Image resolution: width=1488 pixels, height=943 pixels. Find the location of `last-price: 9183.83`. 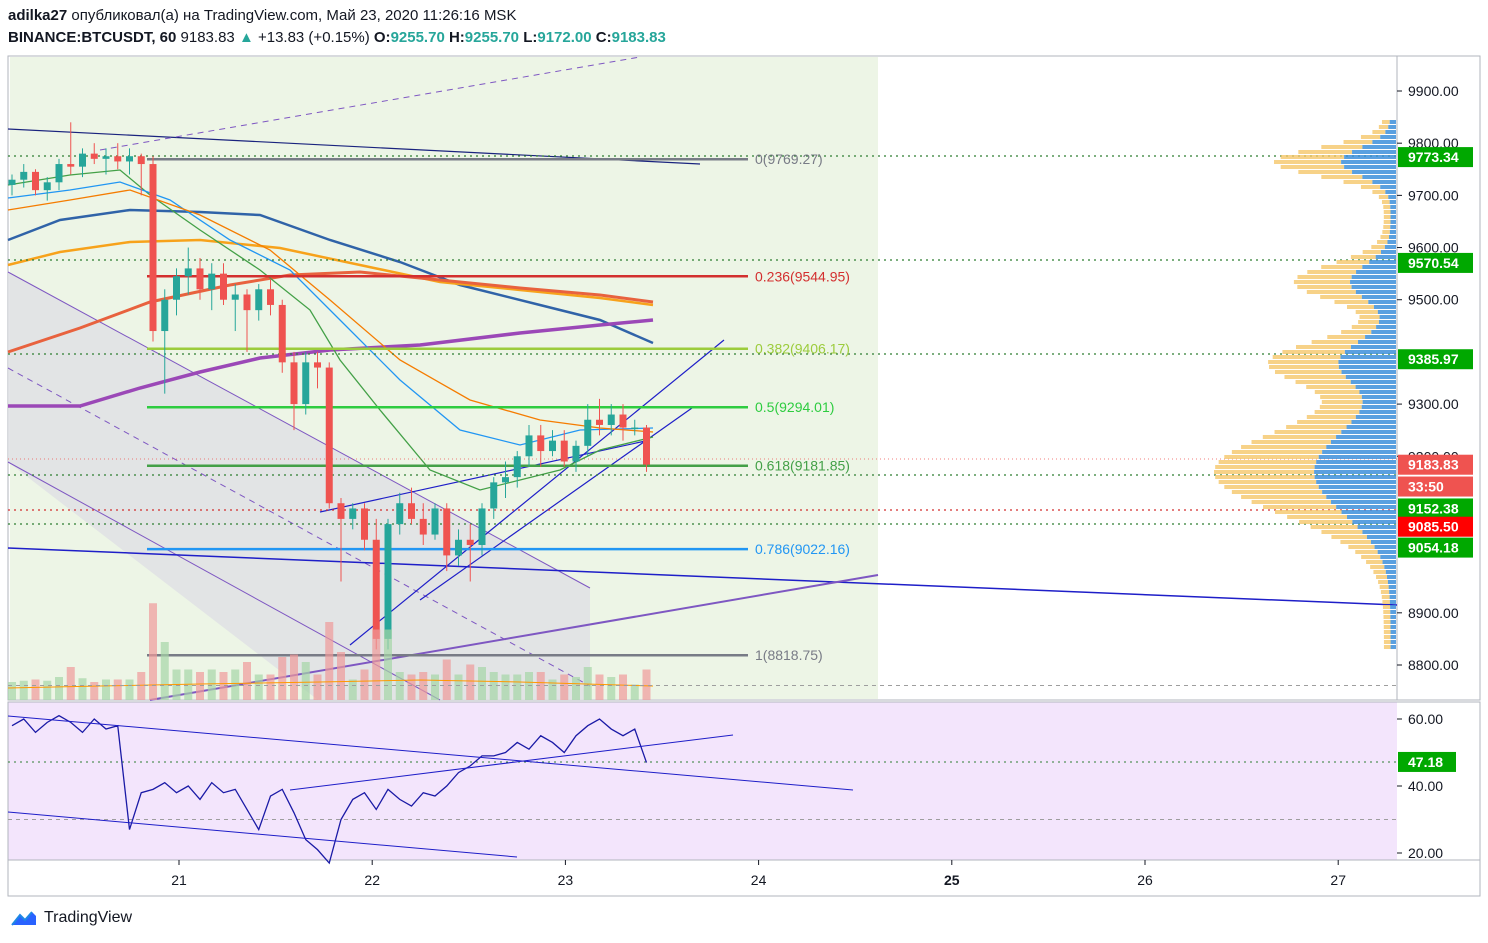

last-price: 9183.83 is located at coordinates (207, 37).